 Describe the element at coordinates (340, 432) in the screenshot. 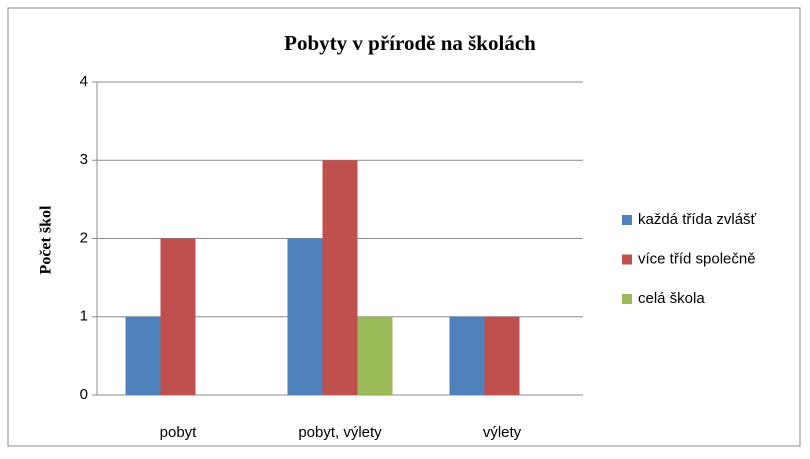

I see `x-tick-label: pobyt, výlety` at that location.